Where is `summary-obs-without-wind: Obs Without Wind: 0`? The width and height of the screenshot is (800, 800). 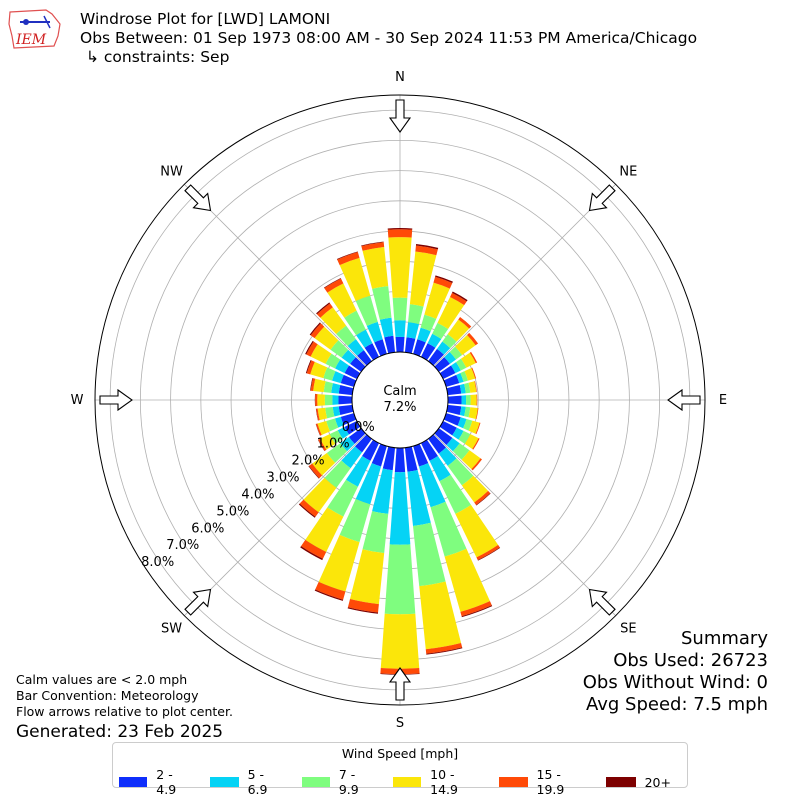
summary-obs-without-wind: Obs Without Wind: 0 is located at coordinates (675, 682).